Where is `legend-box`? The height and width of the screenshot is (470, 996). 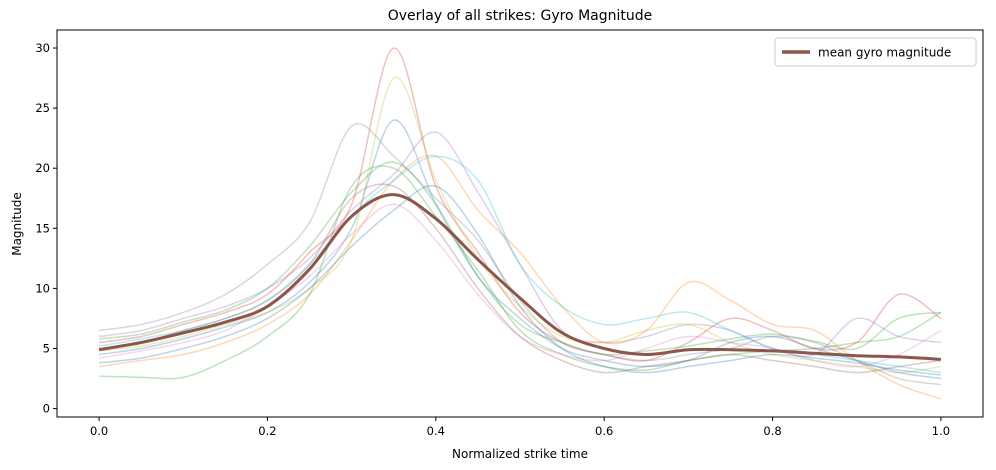 legend-box is located at coordinates (875, 52).